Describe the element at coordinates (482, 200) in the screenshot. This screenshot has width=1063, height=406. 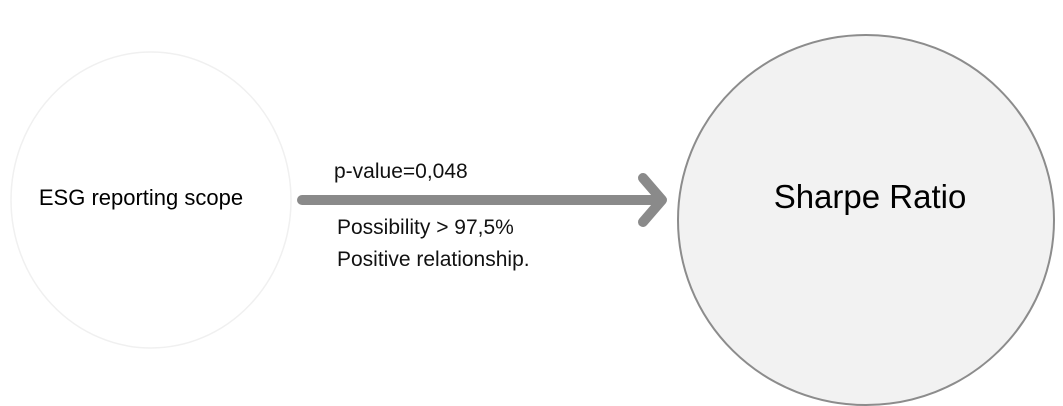
I see `right-arrow-icon` at that location.